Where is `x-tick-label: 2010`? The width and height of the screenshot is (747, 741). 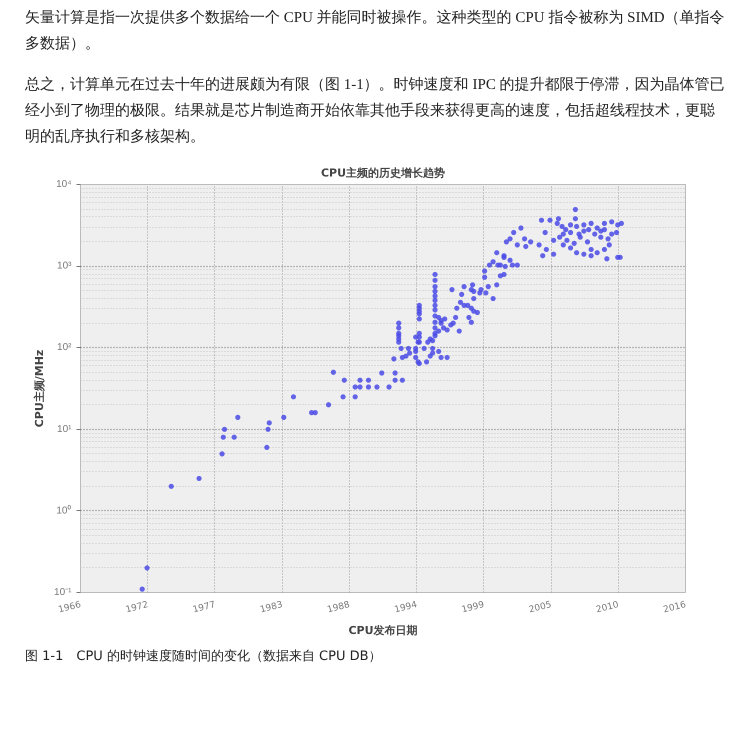 x-tick-label: 2010 is located at coordinates (607, 608).